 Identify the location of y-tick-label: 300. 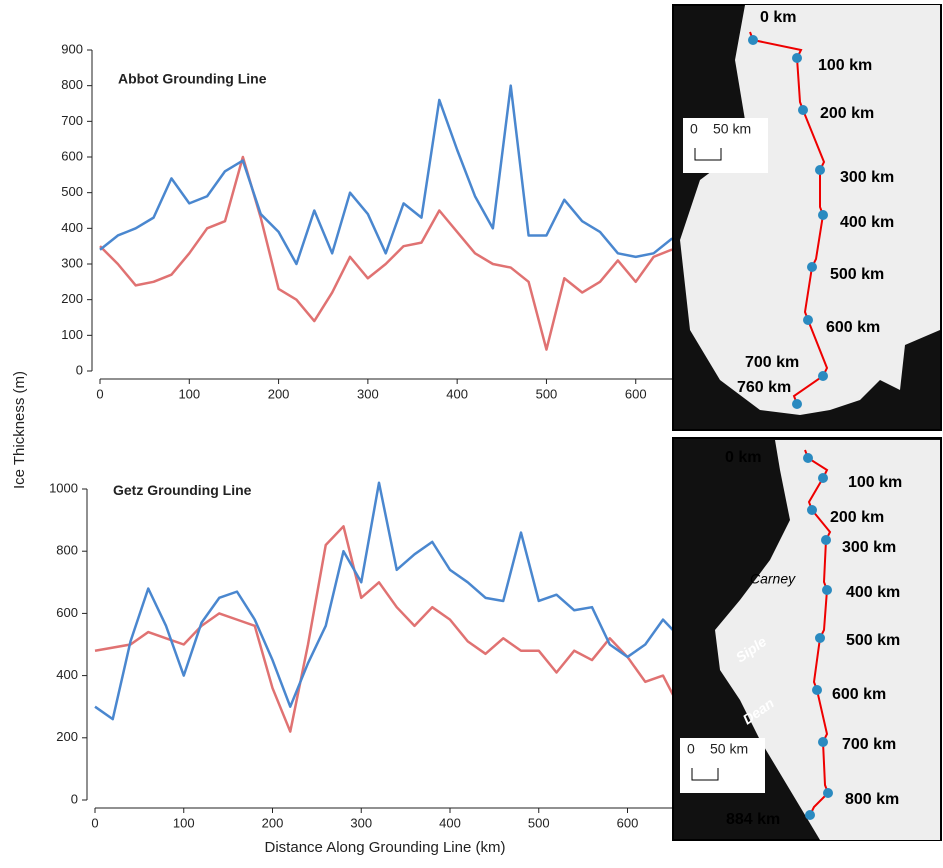
(72, 262).